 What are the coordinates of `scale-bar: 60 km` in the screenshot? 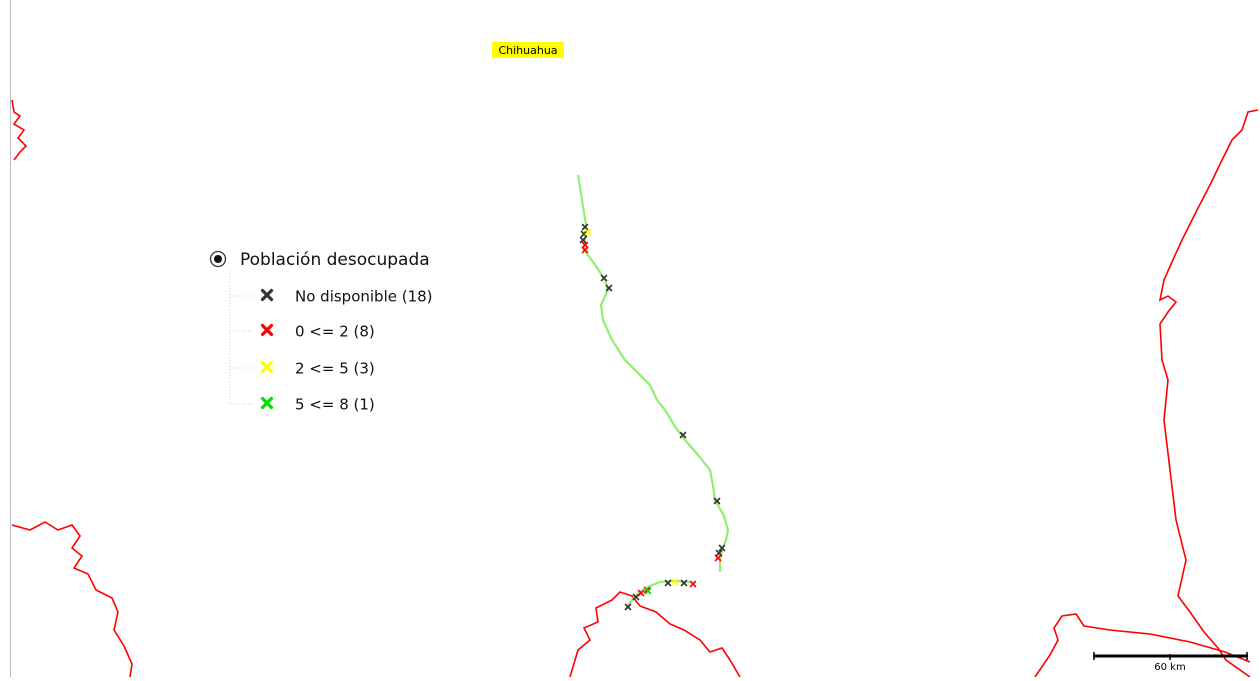 It's located at (1170, 662).